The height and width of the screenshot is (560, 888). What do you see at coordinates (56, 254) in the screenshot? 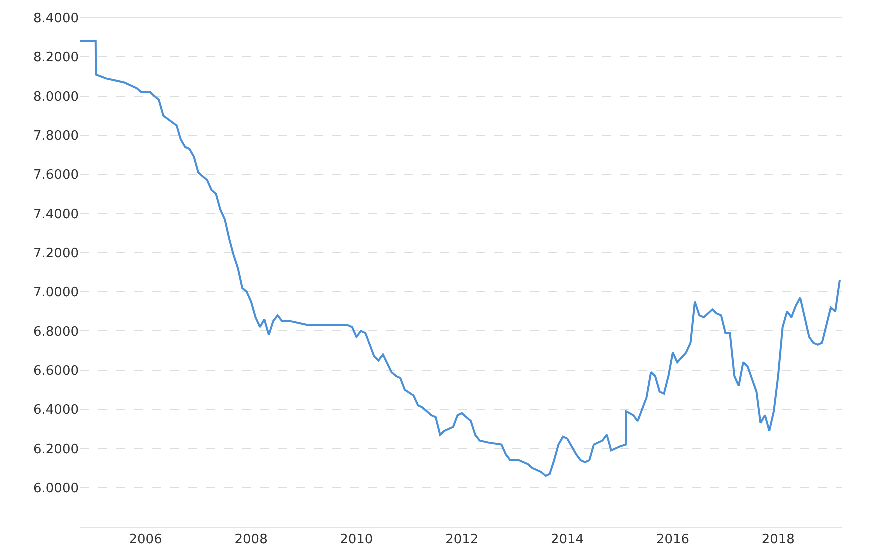
I see `y-tick-label: 7.2000` at bounding box center [56, 254].